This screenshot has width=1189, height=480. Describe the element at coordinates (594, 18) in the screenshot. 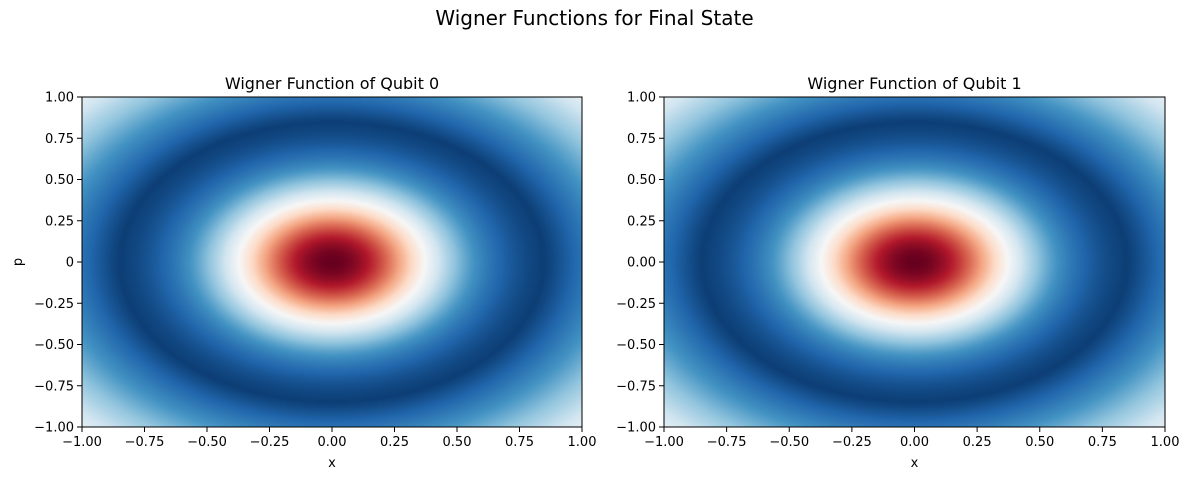

I see `figure-suptitle: Wigner Functions for Final State` at that location.